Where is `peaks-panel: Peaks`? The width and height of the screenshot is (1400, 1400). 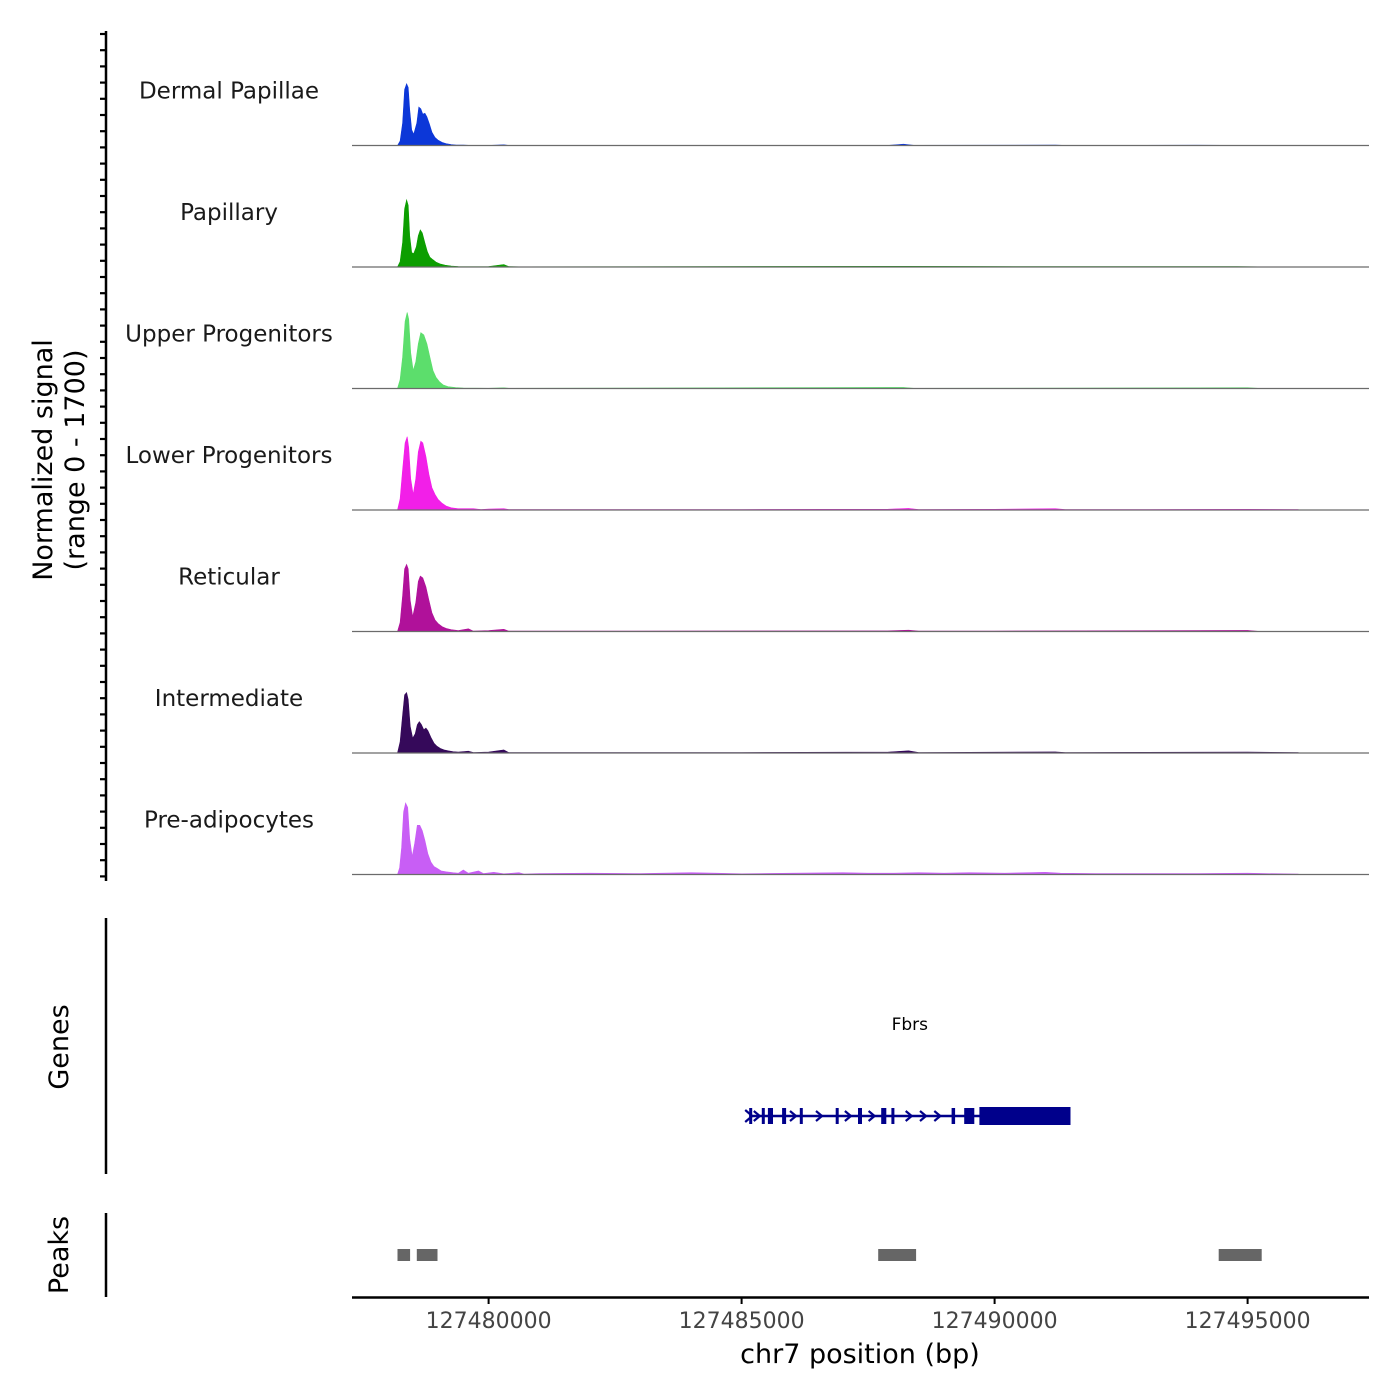
peaks-panel: Peaks is located at coordinates (653, 1255).